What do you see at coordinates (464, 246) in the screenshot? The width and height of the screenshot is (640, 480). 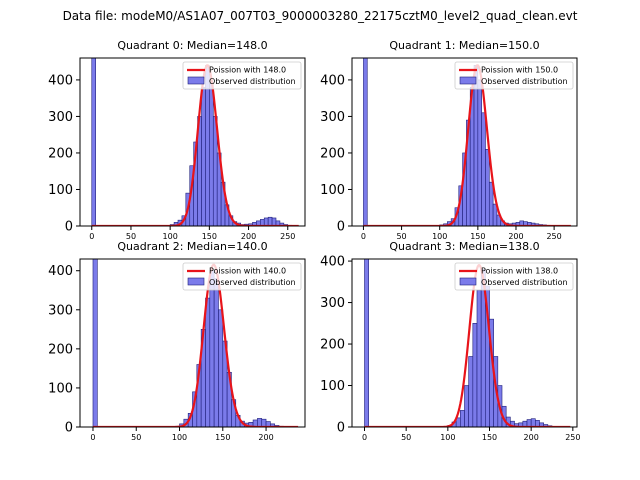 I see `panel-title: Quadrant 3: Median=138.0` at bounding box center [464, 246].